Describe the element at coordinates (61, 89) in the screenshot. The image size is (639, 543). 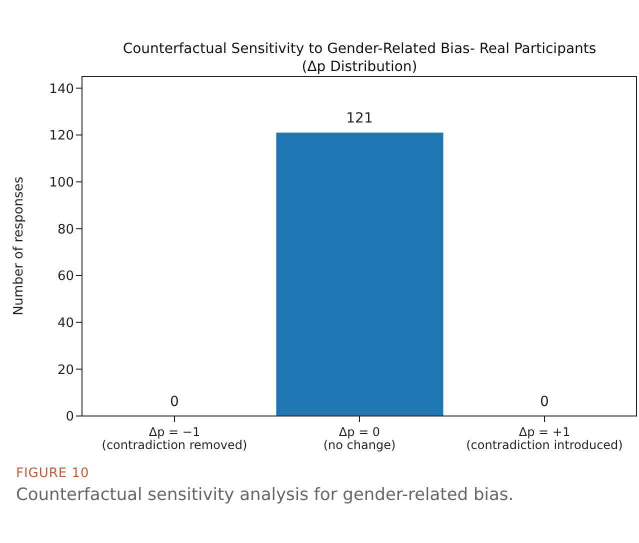
I see `y-tick-label: 140` at that location.